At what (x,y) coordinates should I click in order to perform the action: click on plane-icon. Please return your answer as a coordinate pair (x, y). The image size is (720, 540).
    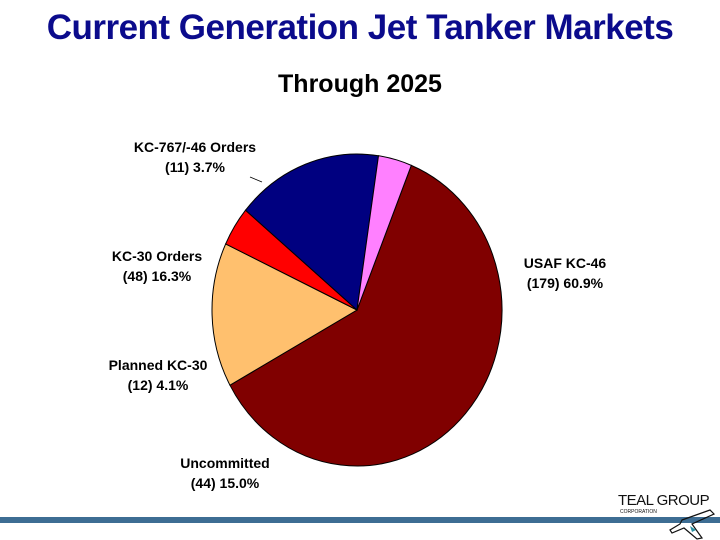
    Looking at the image, I should click on (692, 524).